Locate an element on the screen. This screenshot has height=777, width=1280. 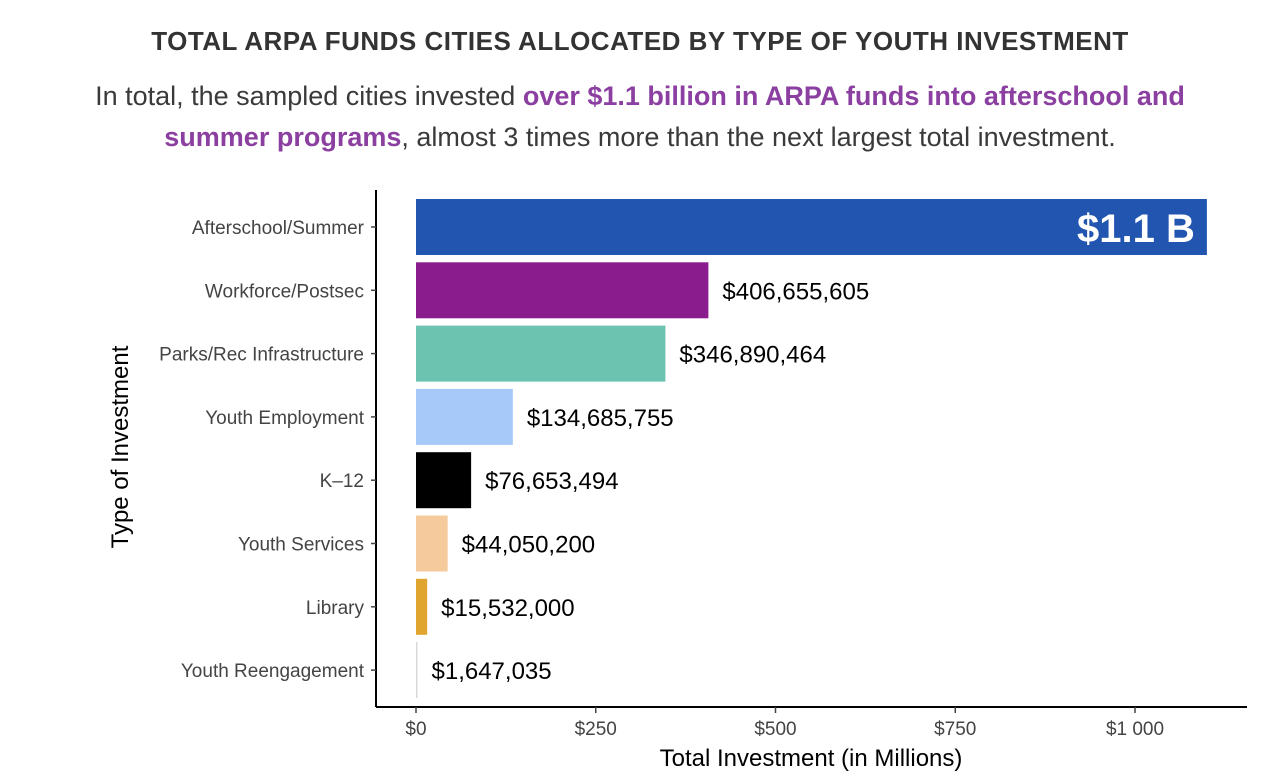
y-tick-label-youth-reengagement: Youth Reengagement is located at coordinates (273, 671).